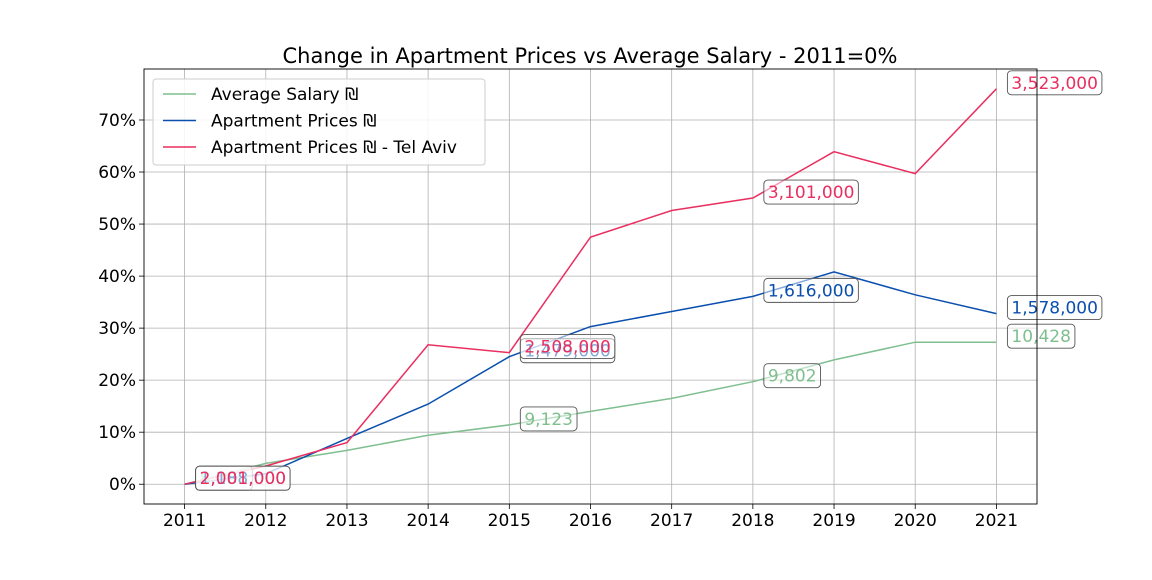 The width and height of the screenshot is (1152, 580). I want to click on y-tick-label: 20%, so click(117, 381).